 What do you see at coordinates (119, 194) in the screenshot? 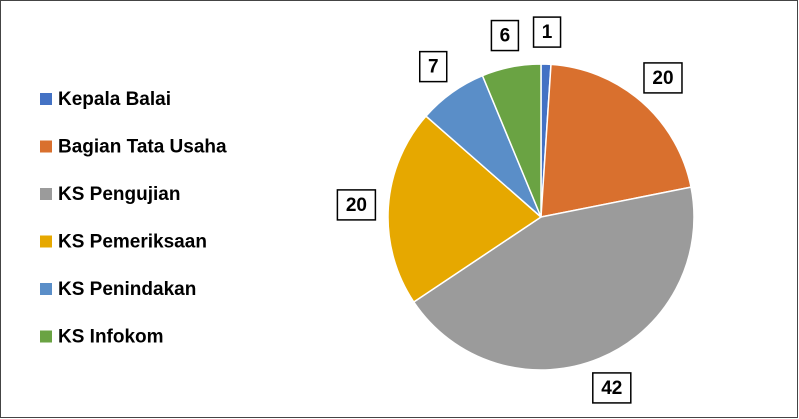
I see `legend-label: KS Pengujian` at bounding box center [119, 194].